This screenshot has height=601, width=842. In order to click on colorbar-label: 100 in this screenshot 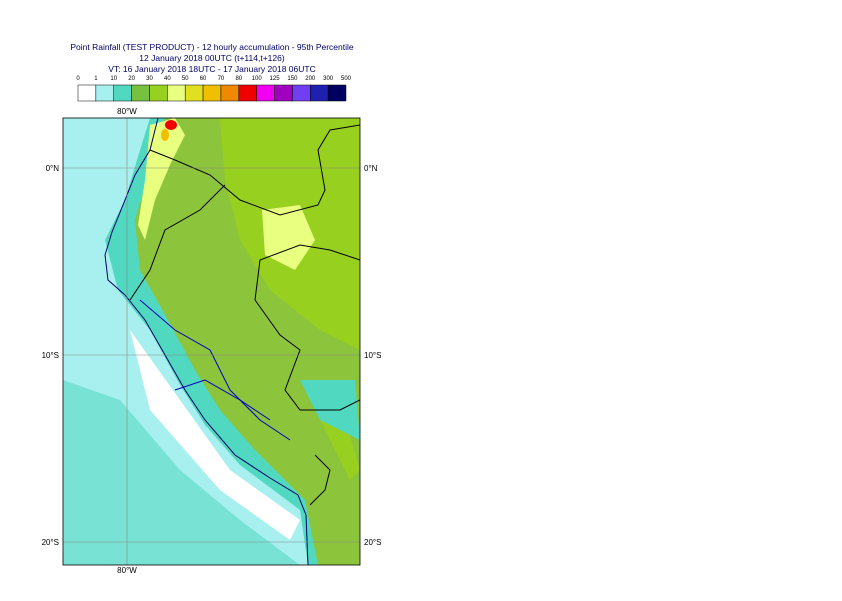, I will do `click(257, 79)`.